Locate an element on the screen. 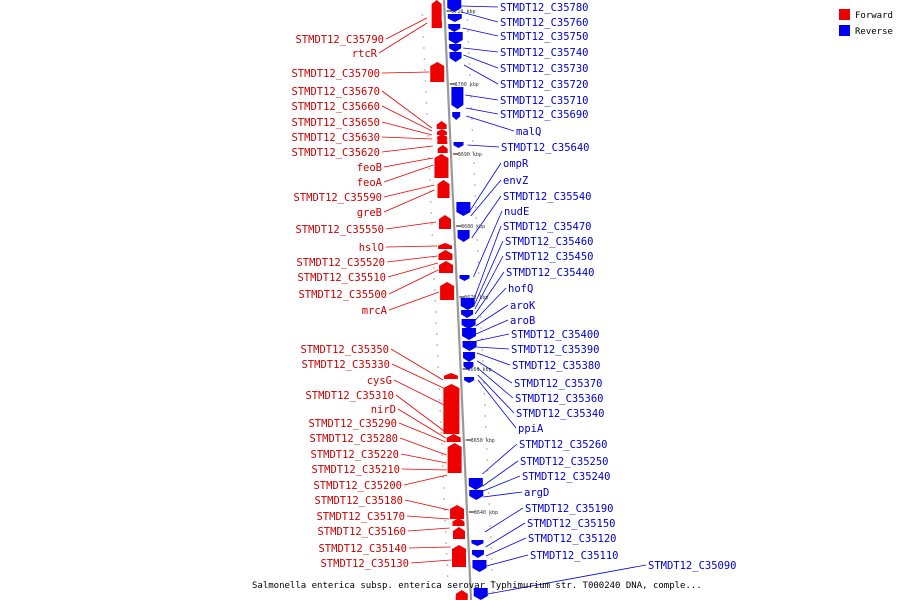  forward-gene-label: STMDT12_C35140 is located at coordinates (362, 549).